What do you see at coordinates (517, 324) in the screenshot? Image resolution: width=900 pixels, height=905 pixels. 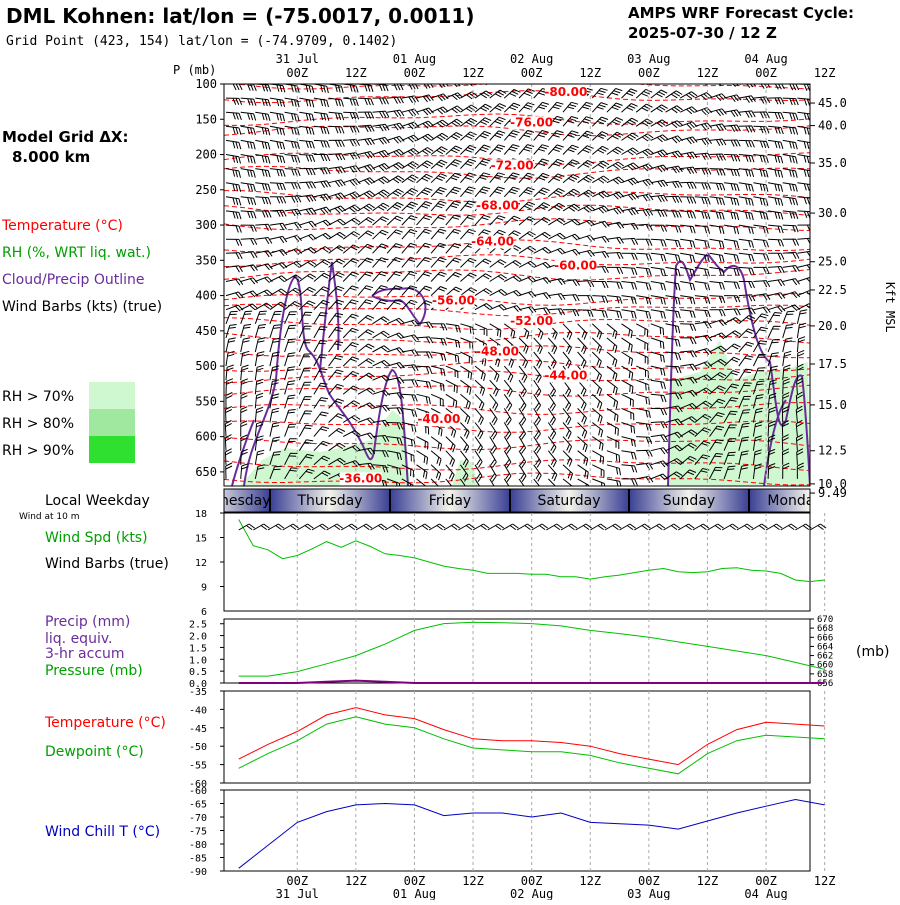 I see `isotherm-line` at bounding box center [517, 324].